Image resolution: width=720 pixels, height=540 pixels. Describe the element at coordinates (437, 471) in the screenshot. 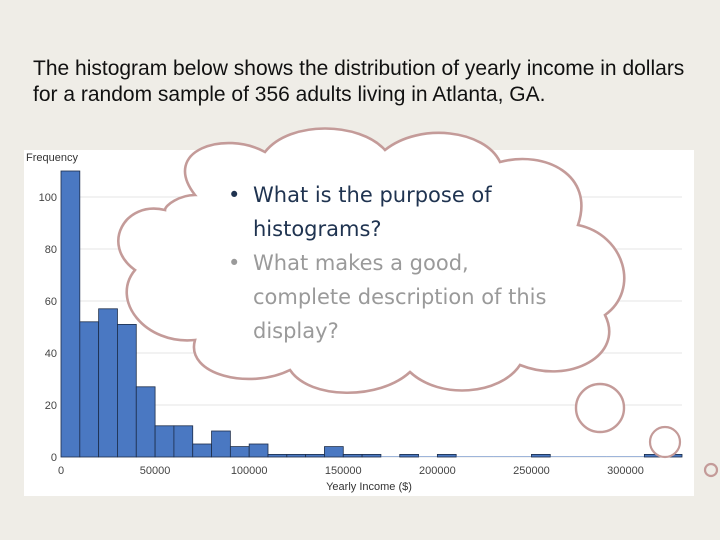

I see `x-tick-label: 200000` at that location.